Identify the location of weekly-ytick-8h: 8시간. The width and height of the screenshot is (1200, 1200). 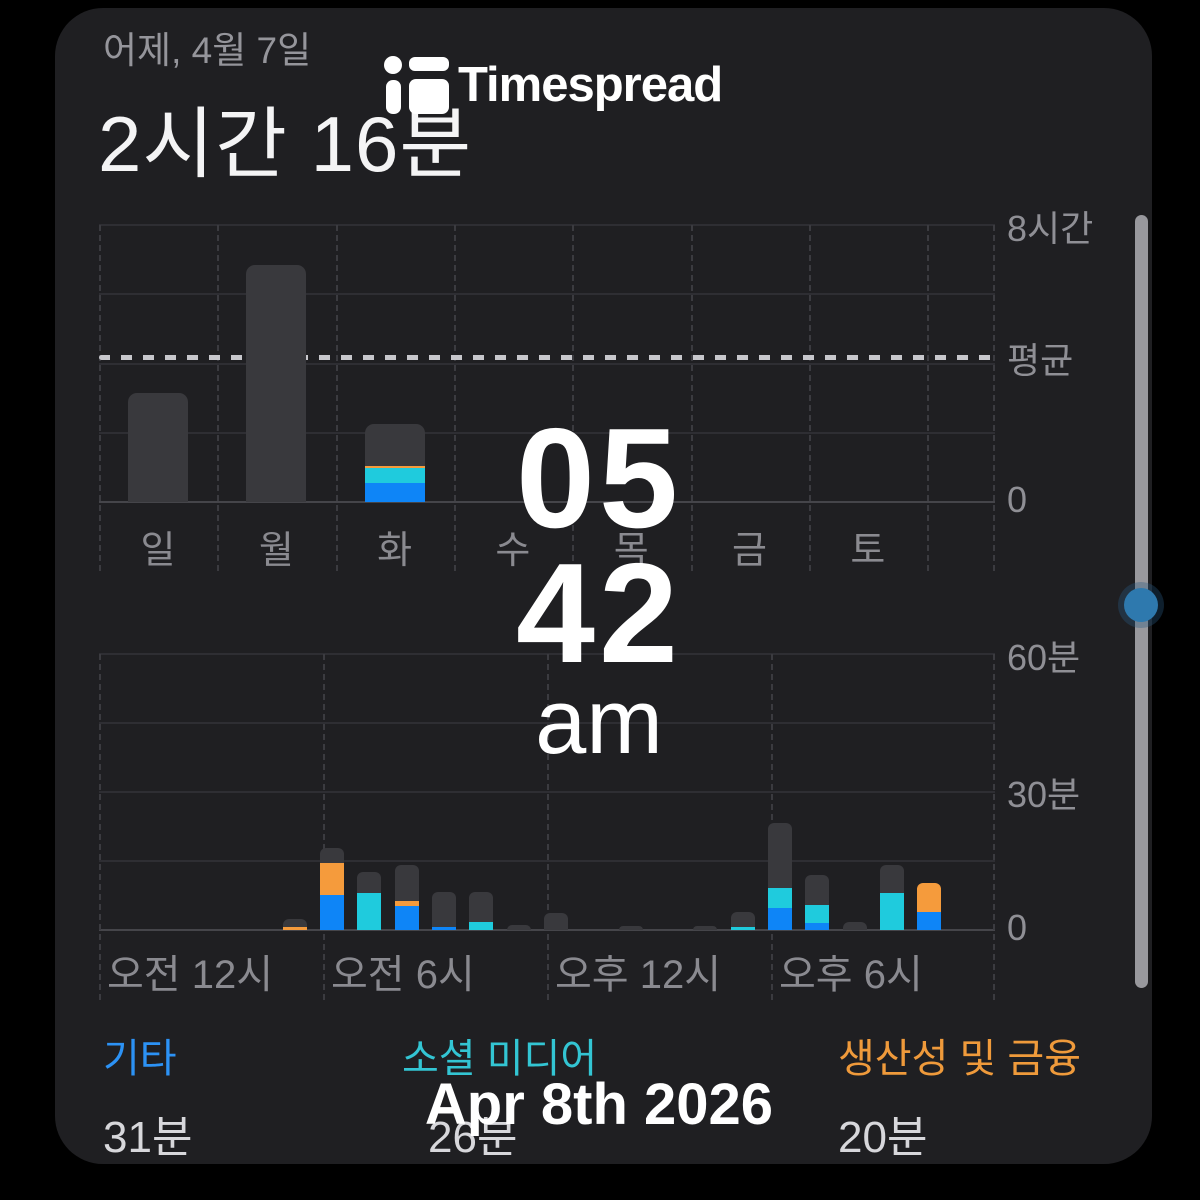
(1050, 228).